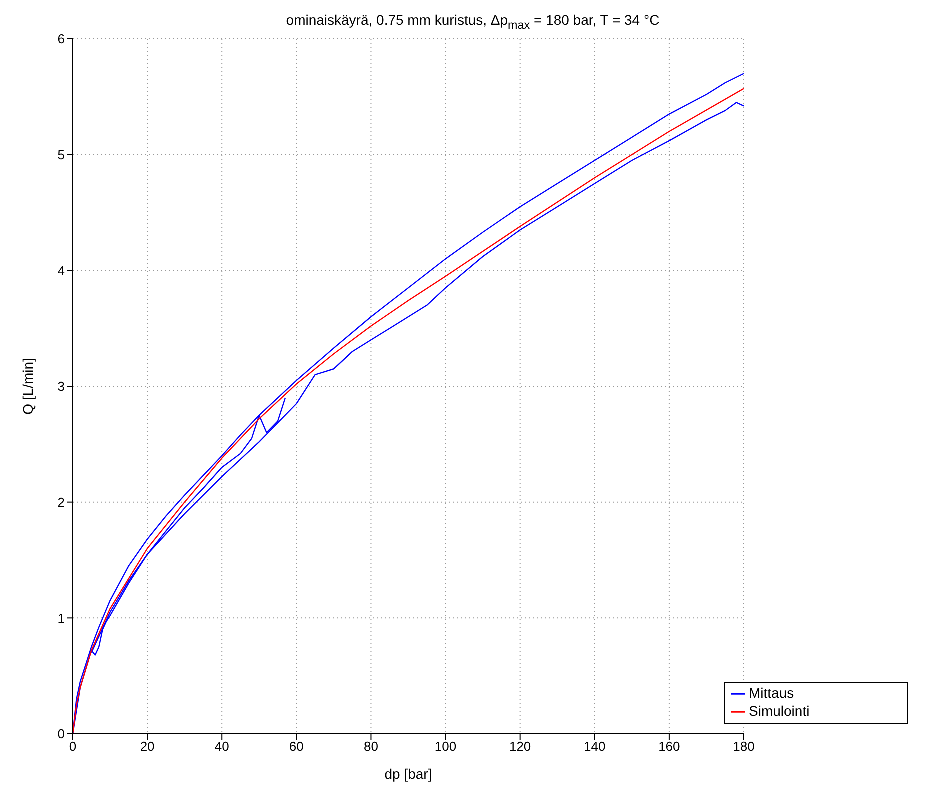  Describe the element at coordinates (520, 746) in the screenshot. I see `x-tick-label: 120` at that location.